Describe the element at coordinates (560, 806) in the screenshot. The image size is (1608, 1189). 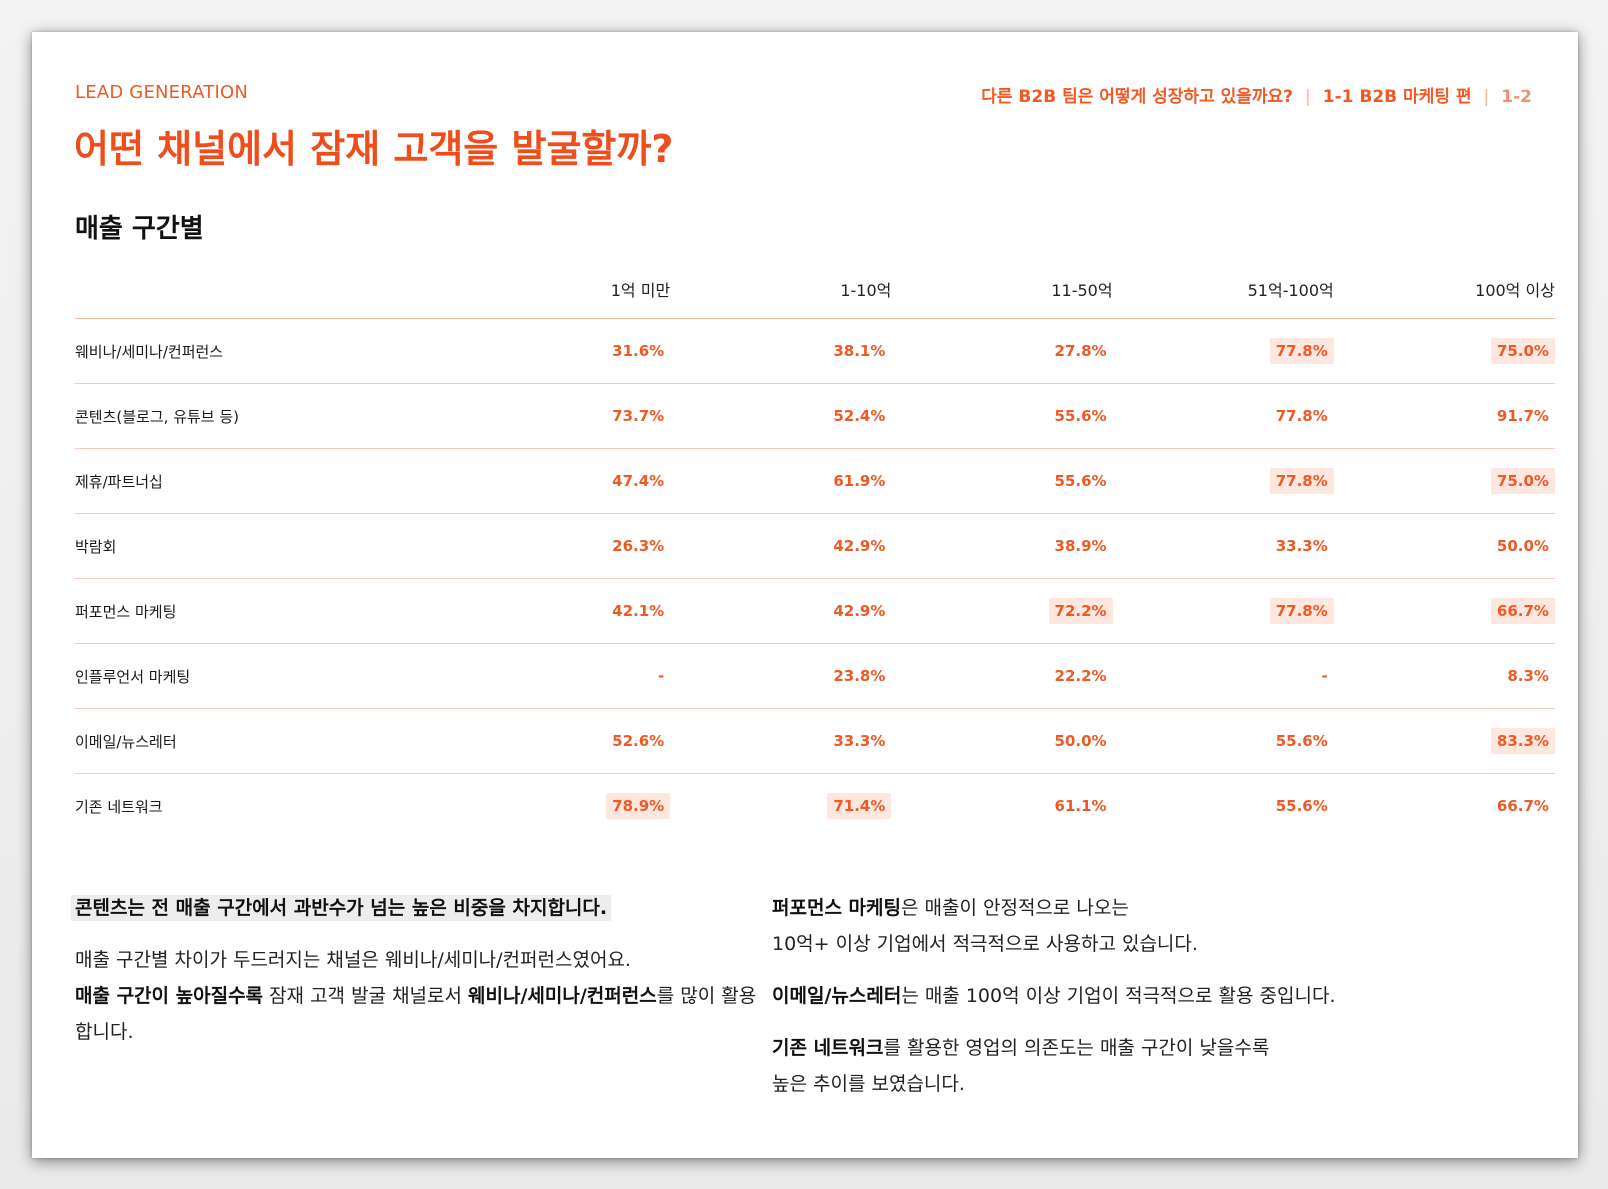
I see `table-cell: 78.9%` at that location.